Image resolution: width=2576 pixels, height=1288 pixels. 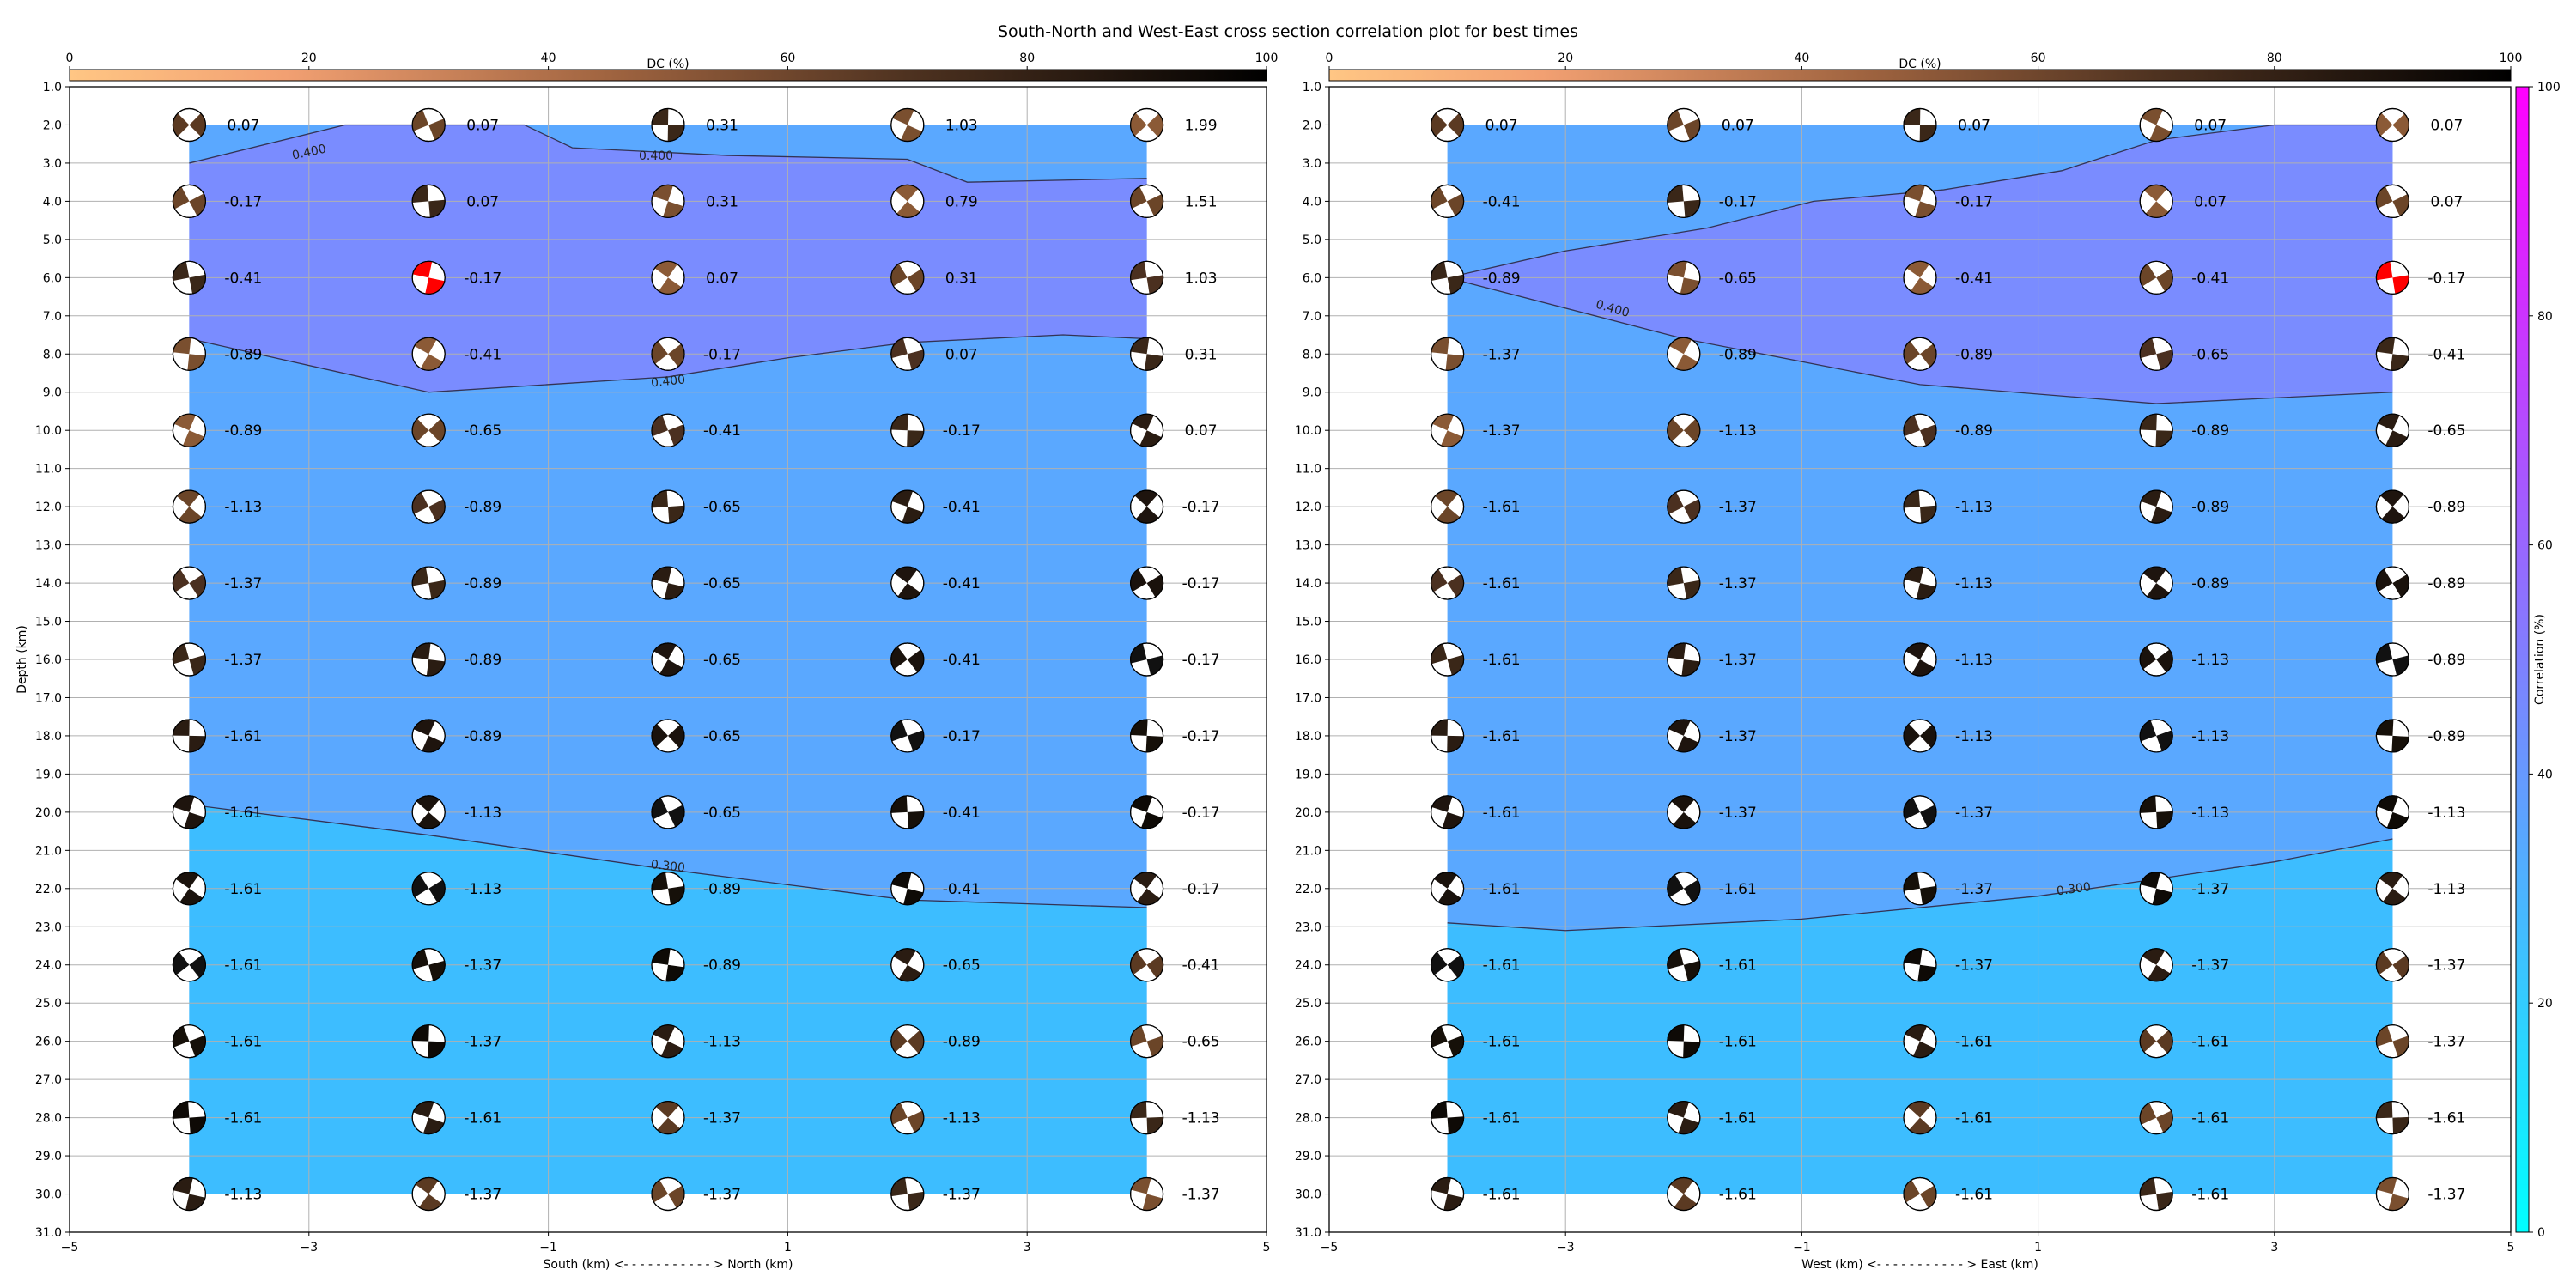 What do you see at coordinates (1202, 279) in the screenshot?
I see `cell-value-label: 1.03` at bounding box center [1202, 279].